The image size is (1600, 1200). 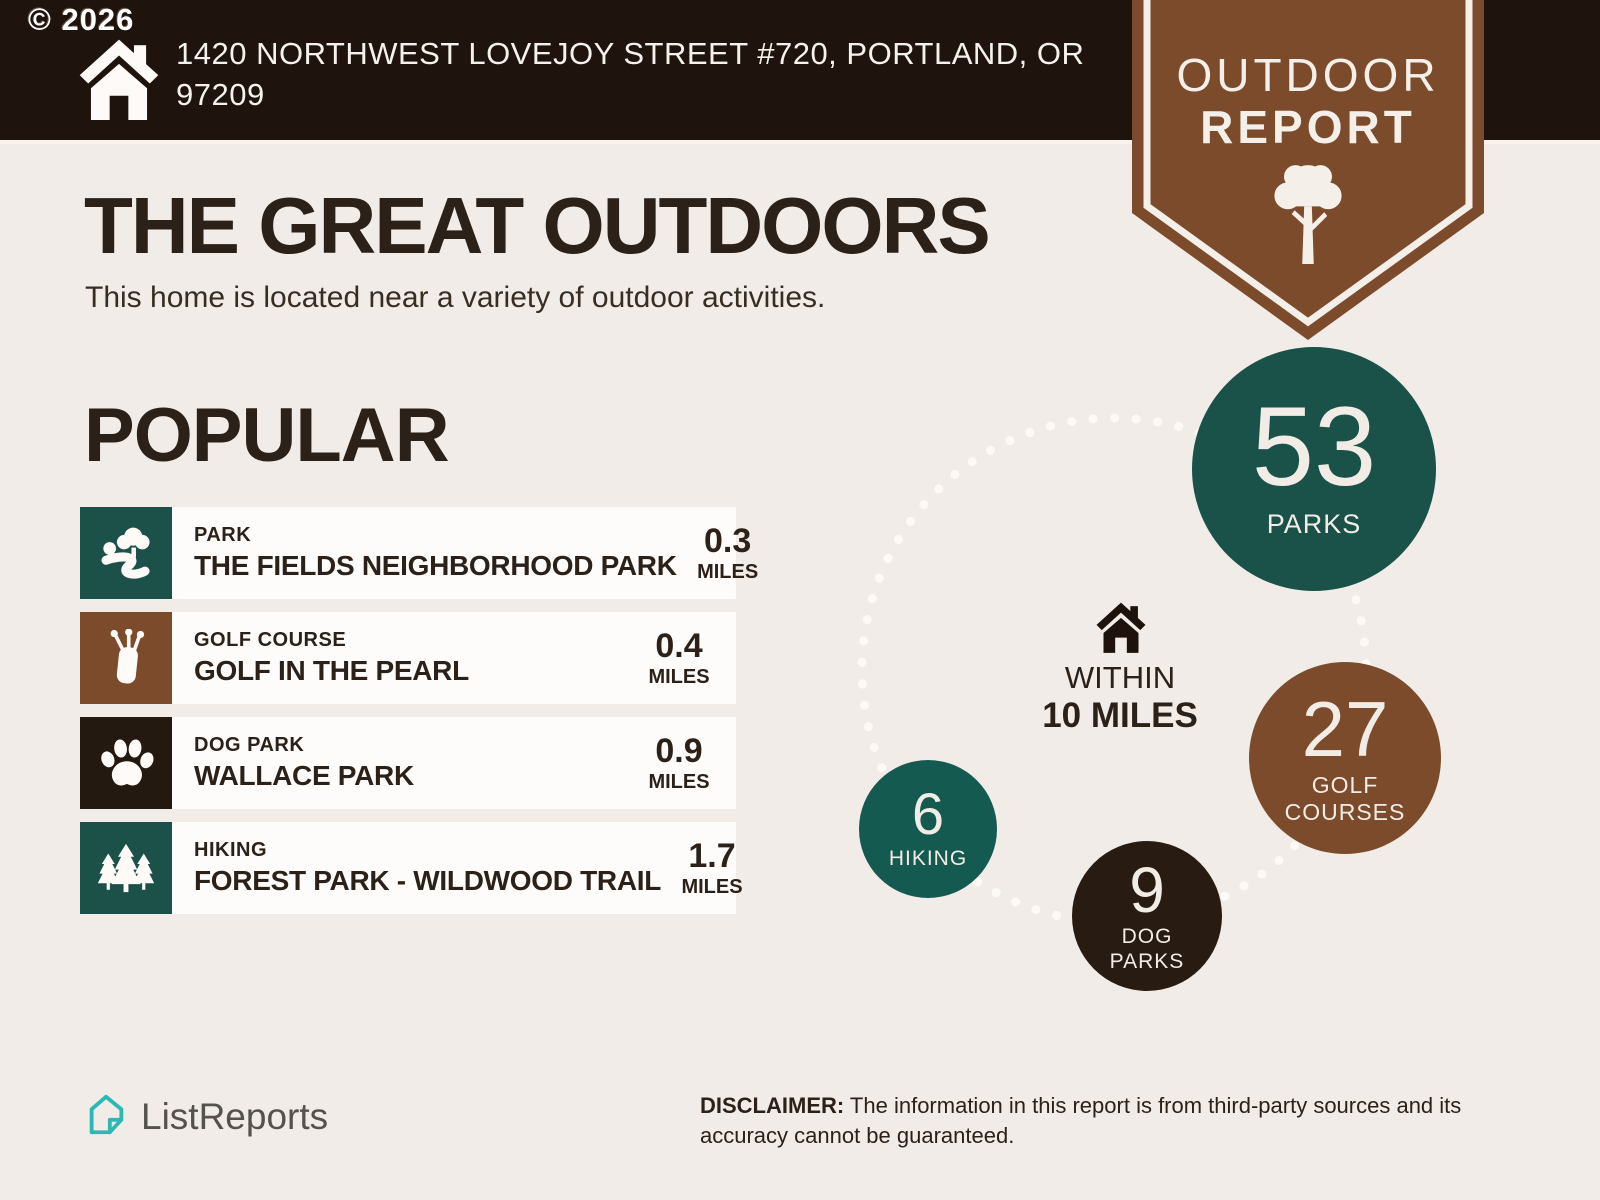 I want to click on golf-count-bubble: 27 GOLF COURSES, so click(x=1345, y=758).